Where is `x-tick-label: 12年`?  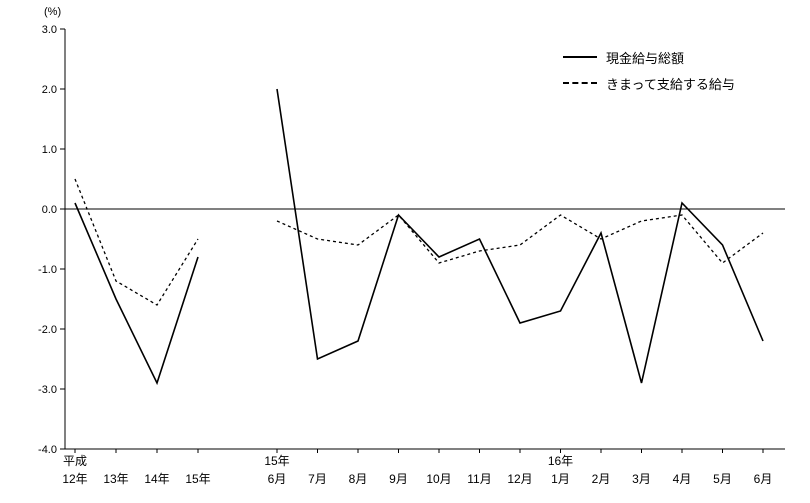 x-tick-label: 12年 is located at coordinates (74, 479).